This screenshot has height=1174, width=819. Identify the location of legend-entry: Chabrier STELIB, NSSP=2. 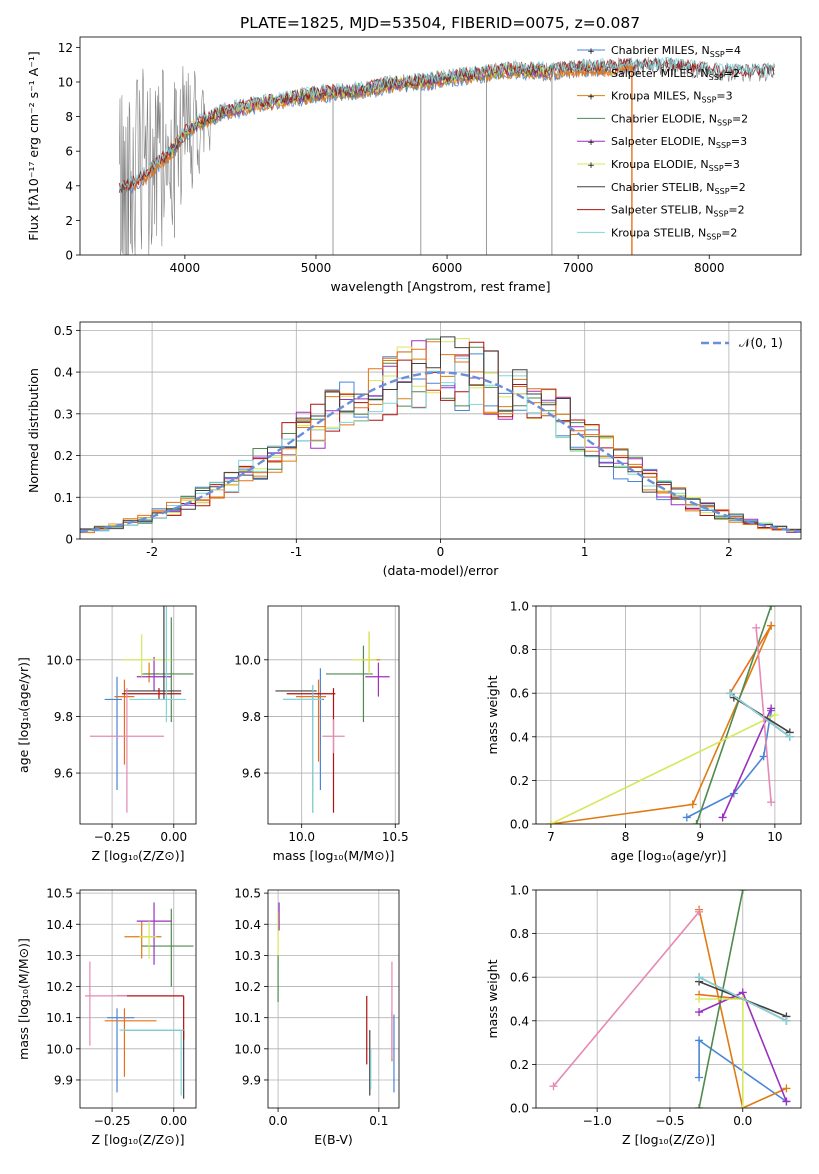
(678, 188).